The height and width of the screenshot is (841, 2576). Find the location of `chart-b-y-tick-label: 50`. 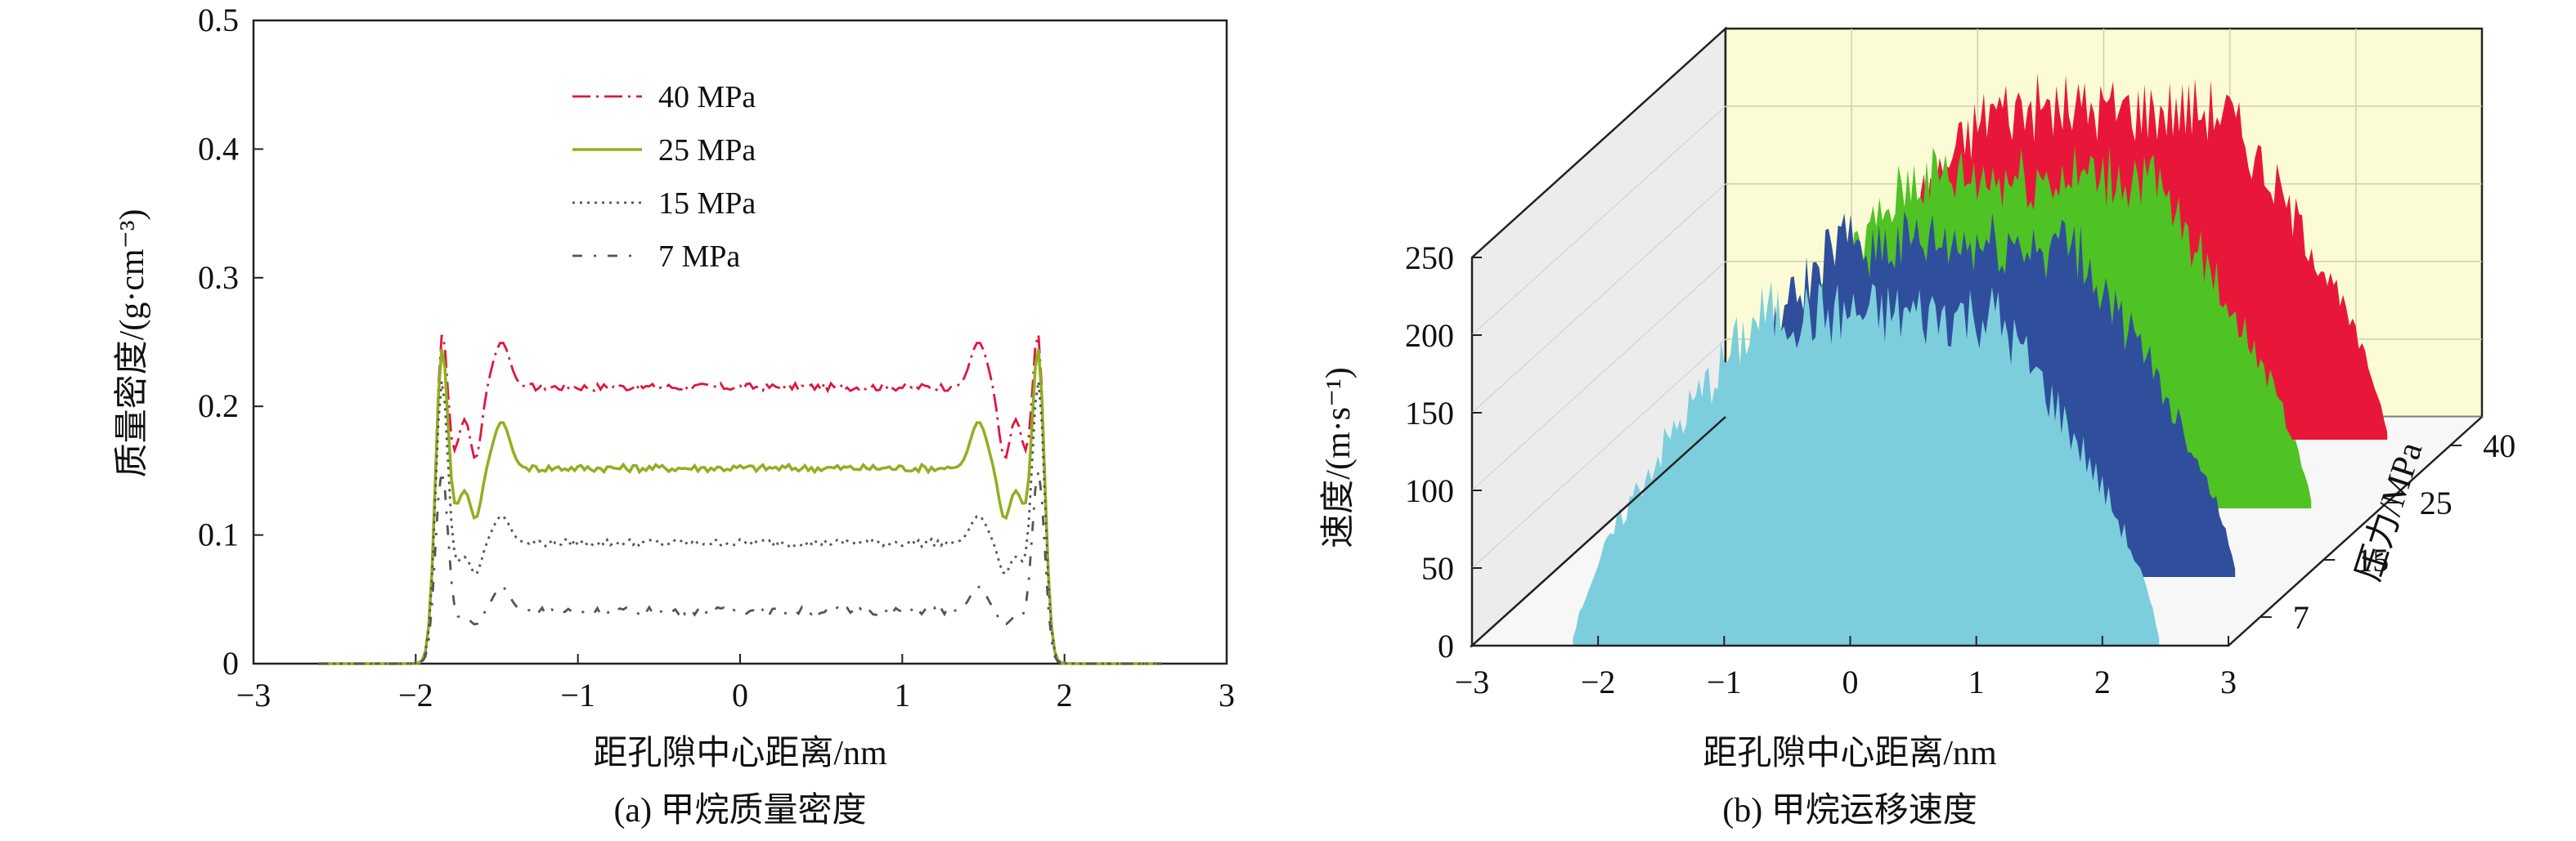

chart-b-y-tick-label: 50 is located at coordinates (1437, 569).